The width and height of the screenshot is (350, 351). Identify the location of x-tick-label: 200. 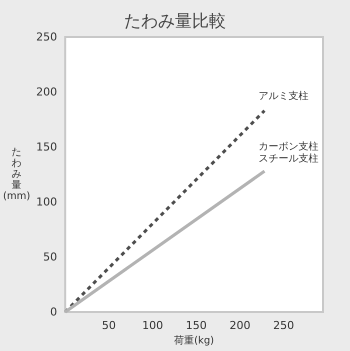
(239, 325).